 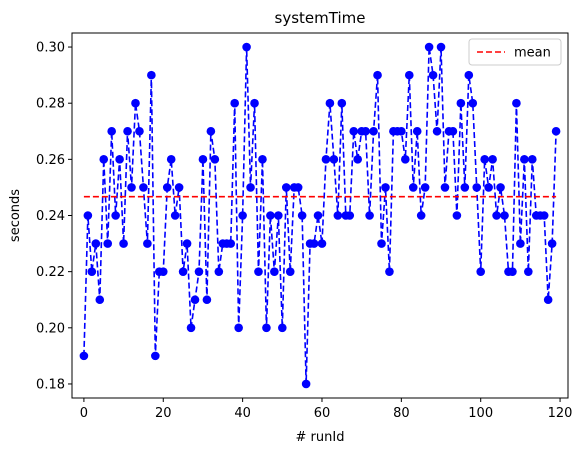 I want to click on x-tick-label: 100, so click(x=480, y=413).